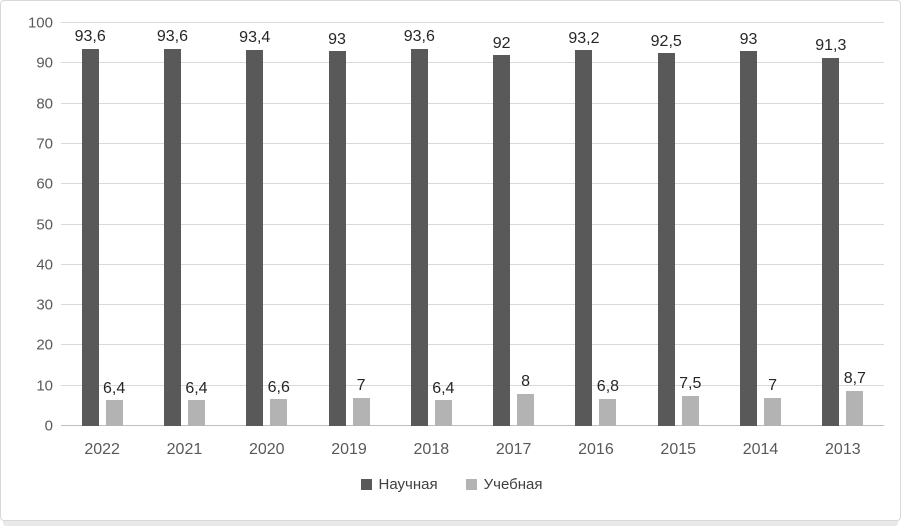 This screenshot has height=526, width=901. Describe the element at coordinates (748, 228) in the screenshot. I see `bar-Научная-2014: 93` at that location.